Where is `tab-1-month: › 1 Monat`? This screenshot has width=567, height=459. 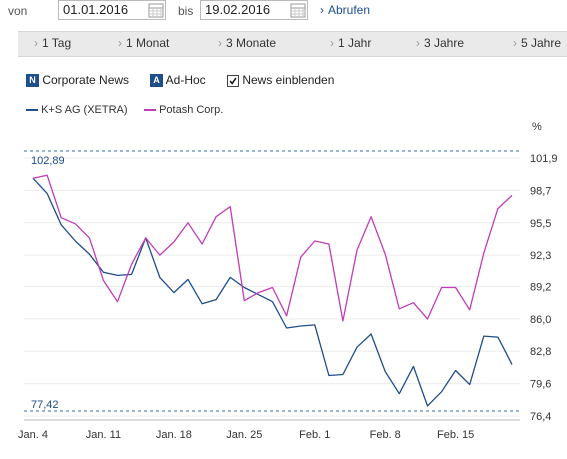 tab-1-month: › 1 Monat is located at coordinates (143, 43).